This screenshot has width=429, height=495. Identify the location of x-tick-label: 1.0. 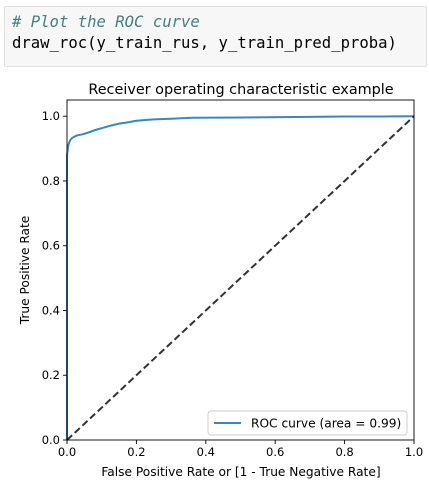
(414, 452).